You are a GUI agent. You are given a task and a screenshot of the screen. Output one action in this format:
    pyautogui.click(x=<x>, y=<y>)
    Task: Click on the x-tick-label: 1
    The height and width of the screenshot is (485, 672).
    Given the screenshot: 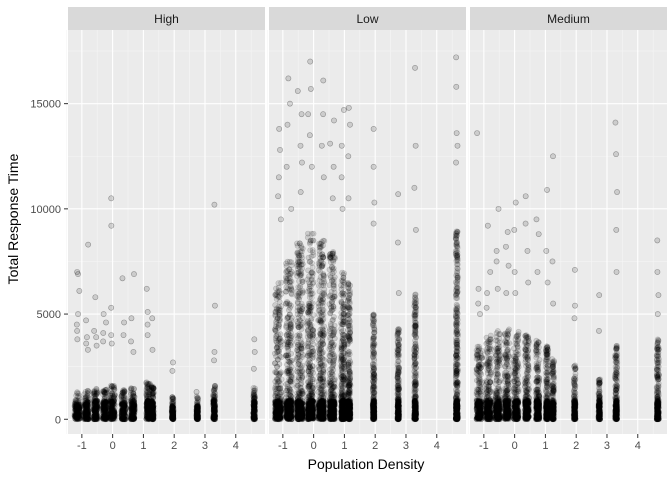 What is the action you would take?
    pyautogui.click(x=143, y=446)
    